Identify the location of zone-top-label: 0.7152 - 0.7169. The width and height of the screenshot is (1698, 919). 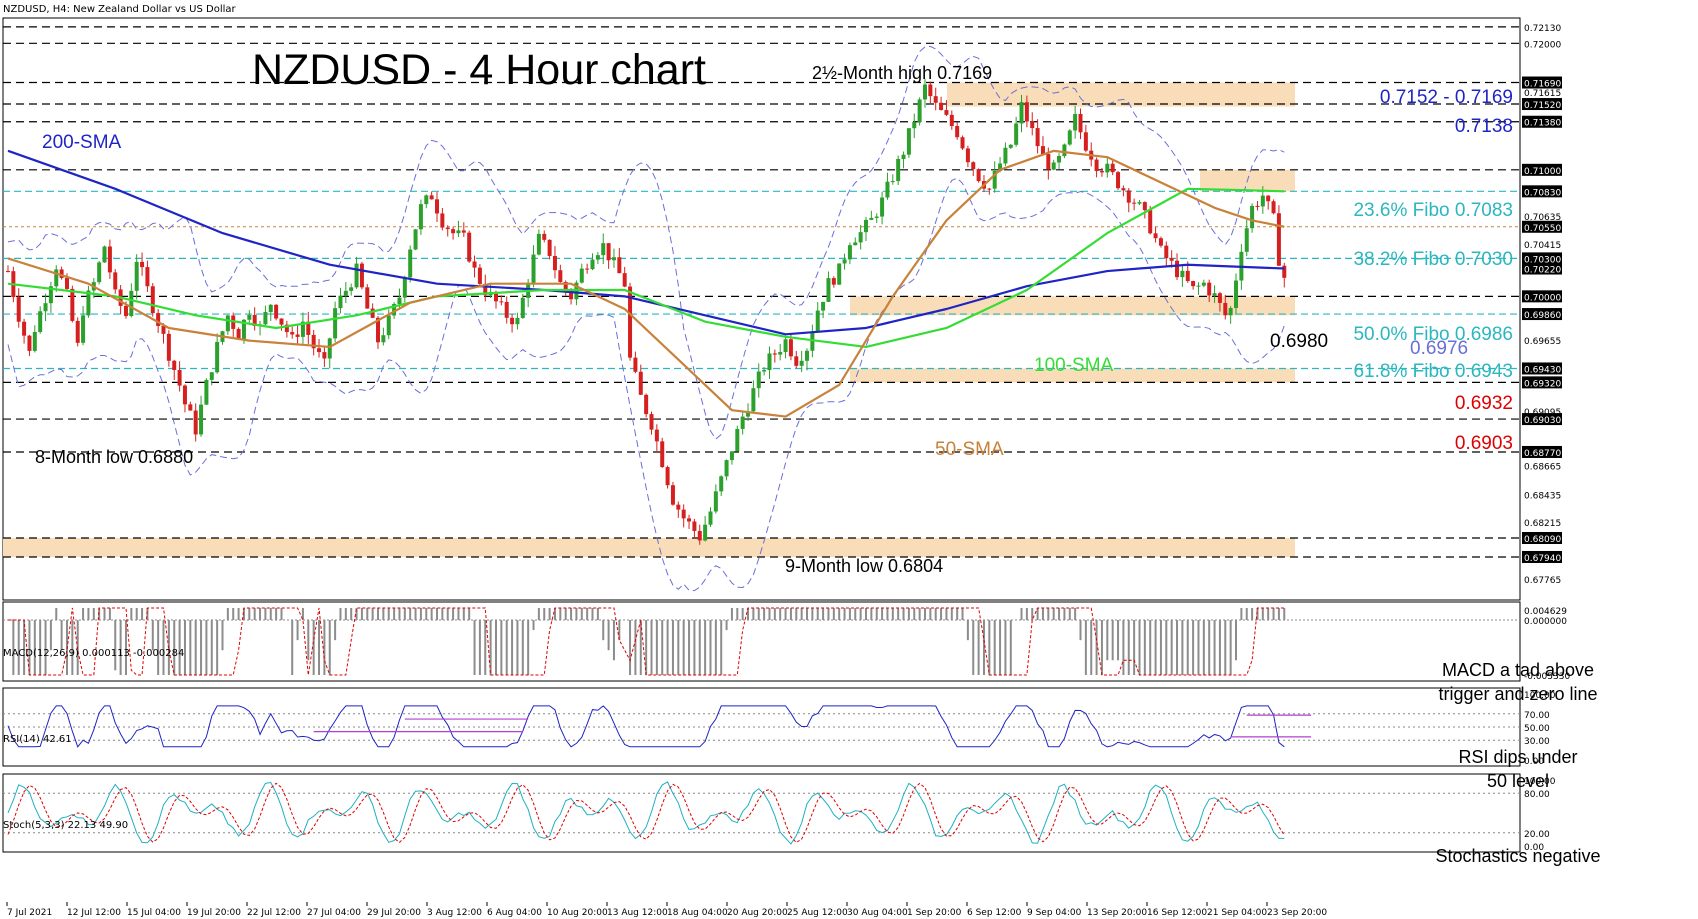
(1446, 97).